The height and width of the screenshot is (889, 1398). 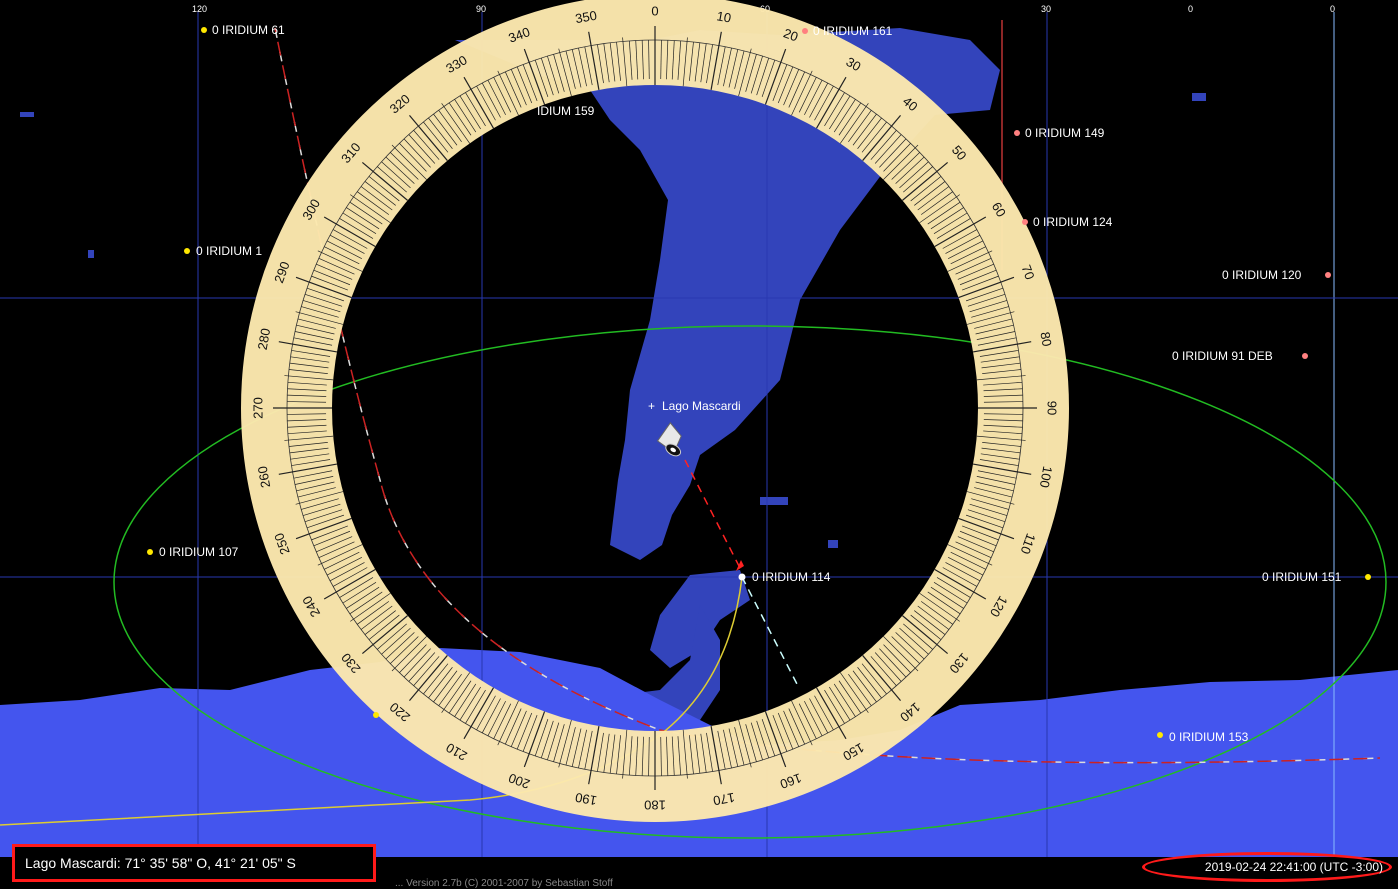 I want to click on satellite-iridium-1: 0 IRIDIUM 1, so click(x=223, y=251).